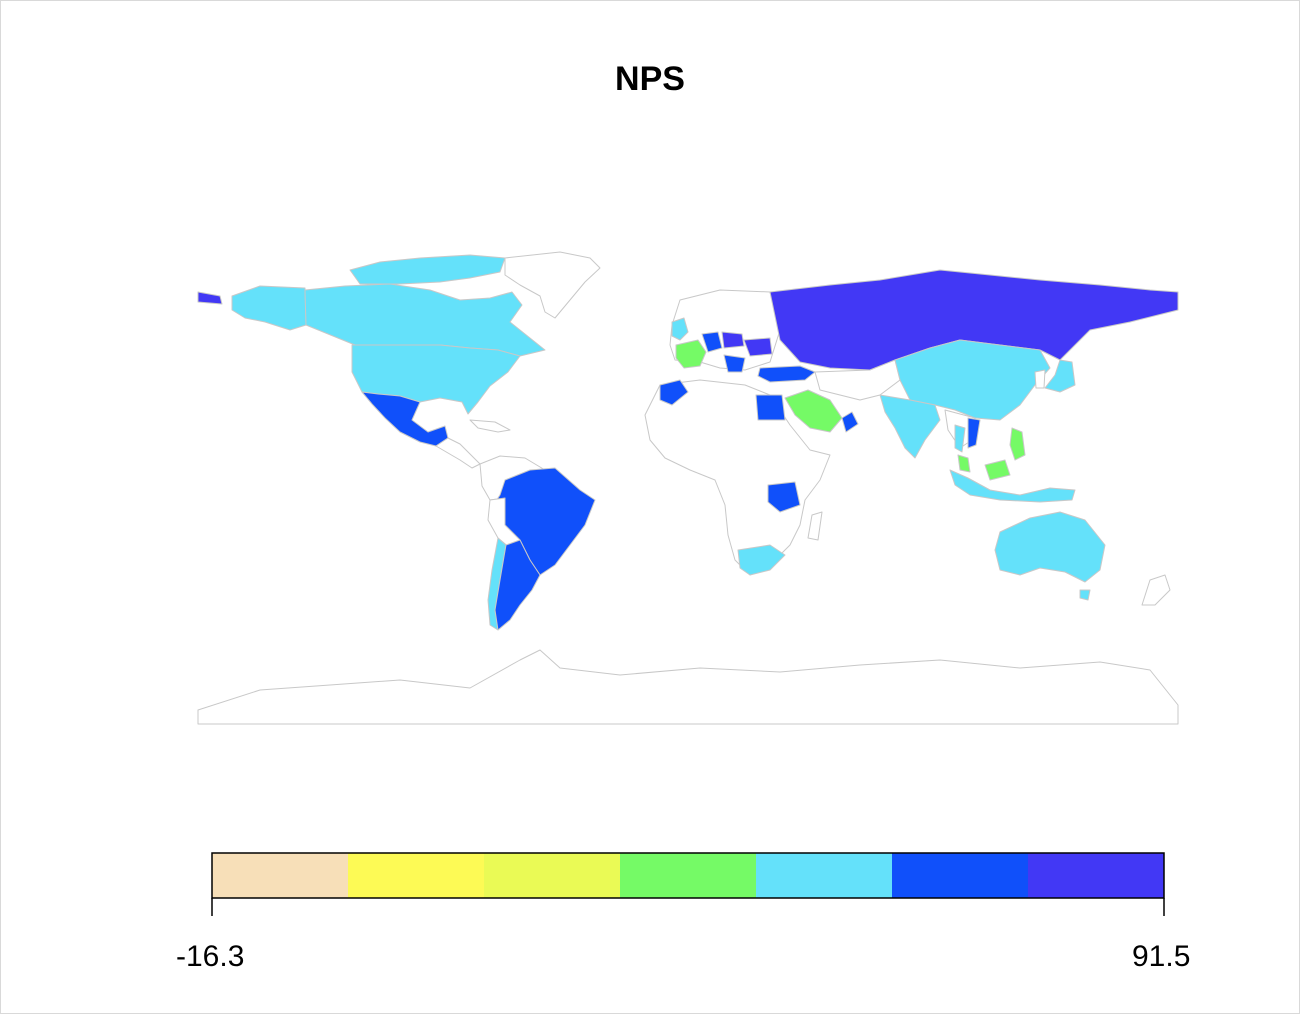 The height and width of the screenshot is (1014, 1300). Describe the element at coordinates (517, 585) in the screenshot. I see `country-argentina` at that location.